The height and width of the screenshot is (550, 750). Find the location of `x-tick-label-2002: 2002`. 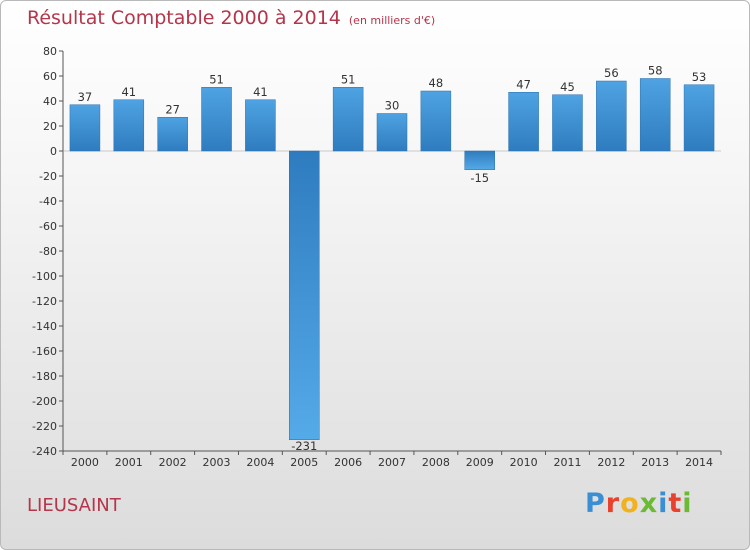

x-tick-label-2002: 2002 is located at coordinates (173, 462).